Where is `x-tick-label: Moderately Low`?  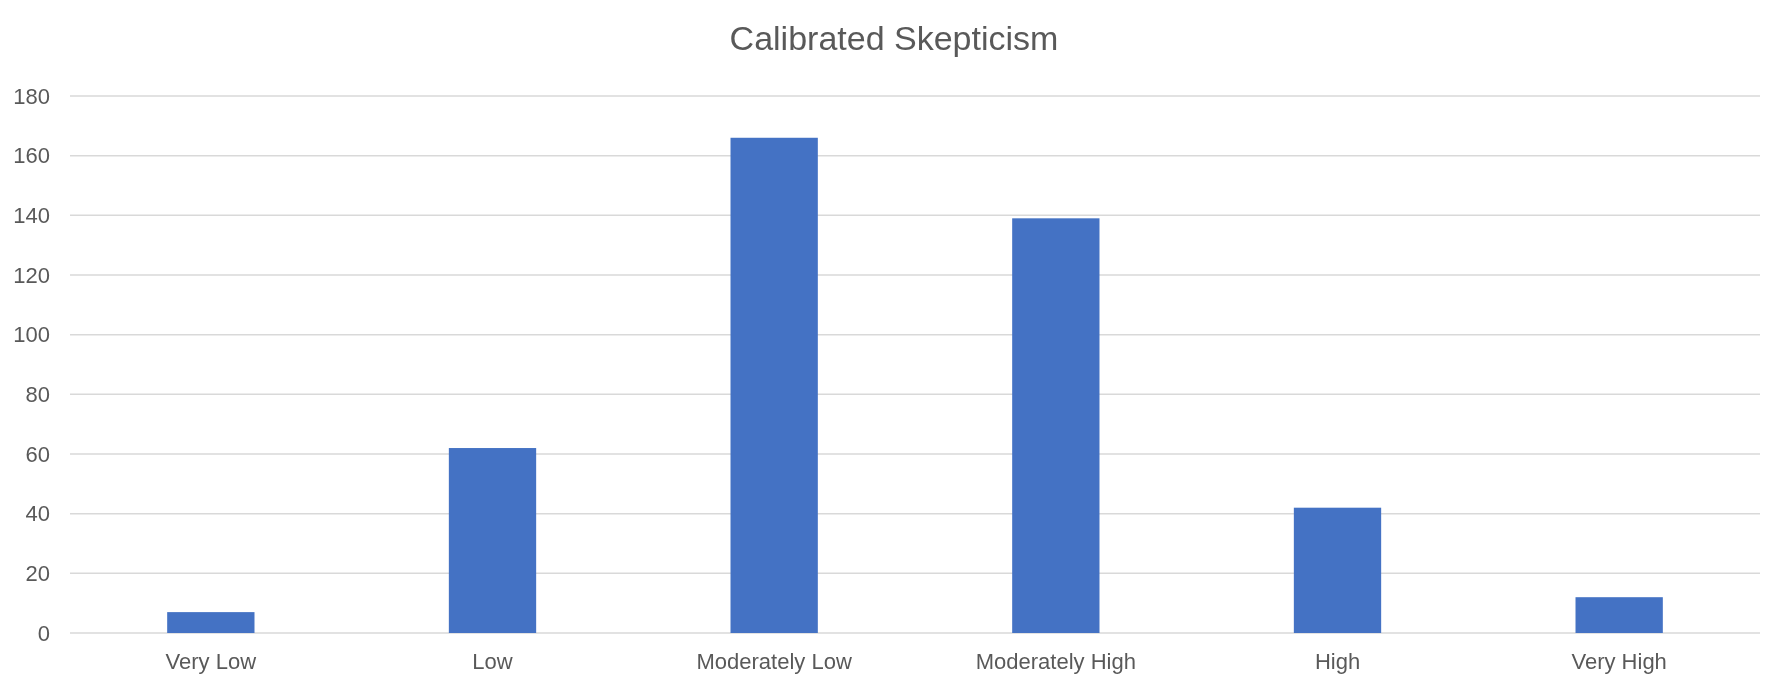 x-tick-label: Moderately Low is located at coordinates (774, 661).